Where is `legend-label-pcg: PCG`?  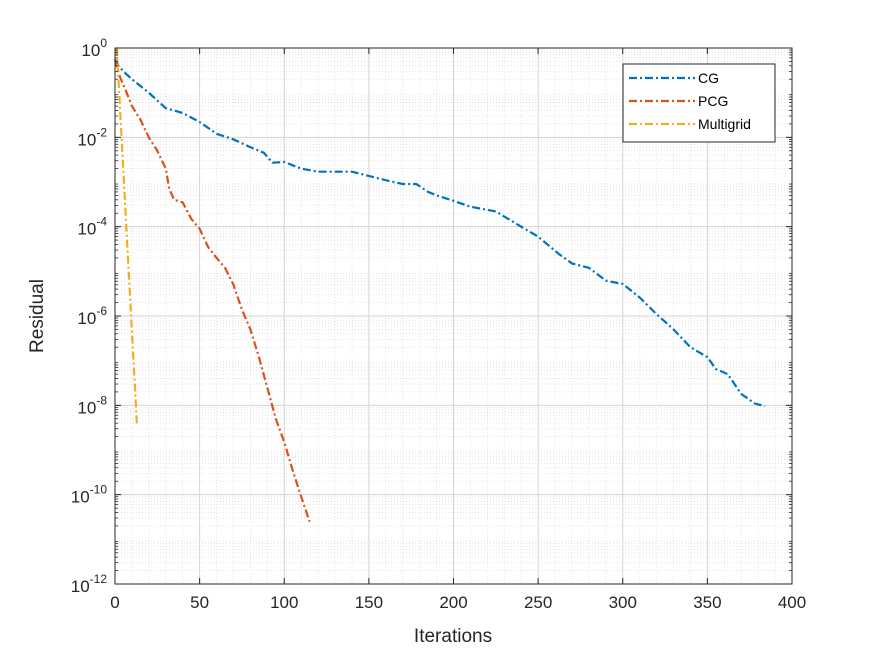 legend-label-pcg: PCG is located at coordinates (713, 101).